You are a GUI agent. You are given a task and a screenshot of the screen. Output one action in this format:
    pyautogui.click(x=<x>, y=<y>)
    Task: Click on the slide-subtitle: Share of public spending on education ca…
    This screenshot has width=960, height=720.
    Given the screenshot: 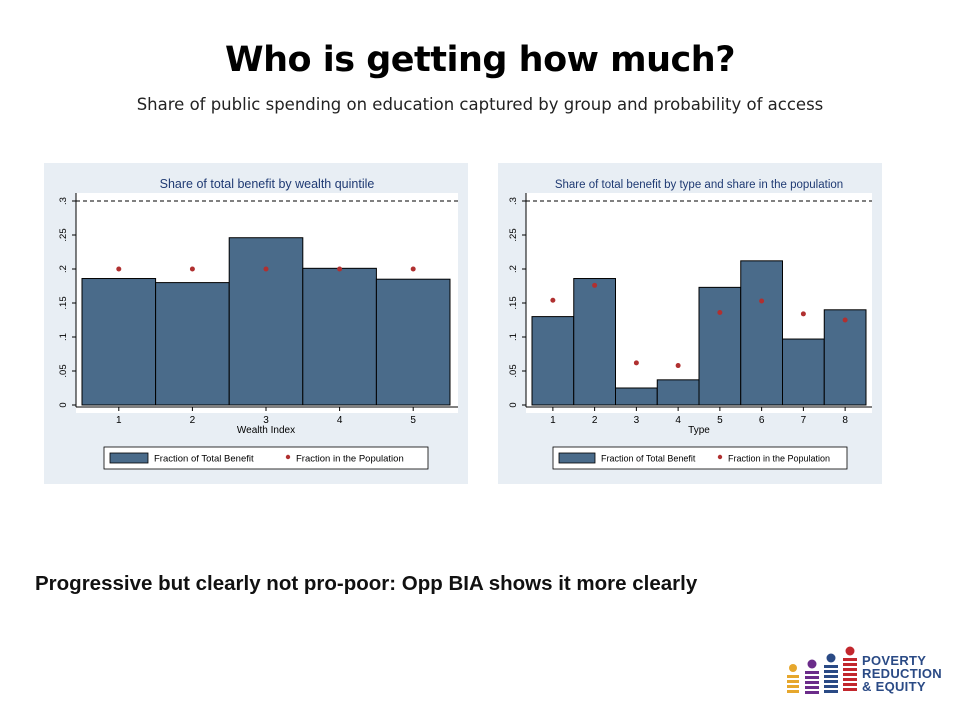 What is the action you would take?
    pyautogui.click(x=480, y=104)
    